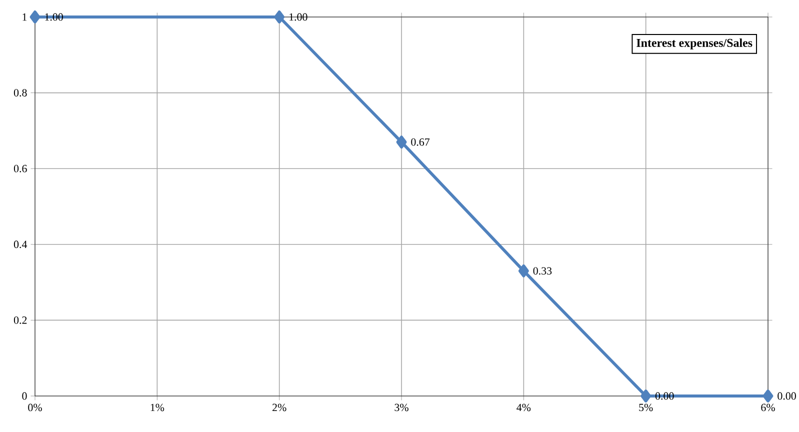 This screenshot has width=799, height=432. What do you see at coordinates (20, 168) in the screenshot?
I see `y-tick-label: 0.6` at bounding box center [20, 168].